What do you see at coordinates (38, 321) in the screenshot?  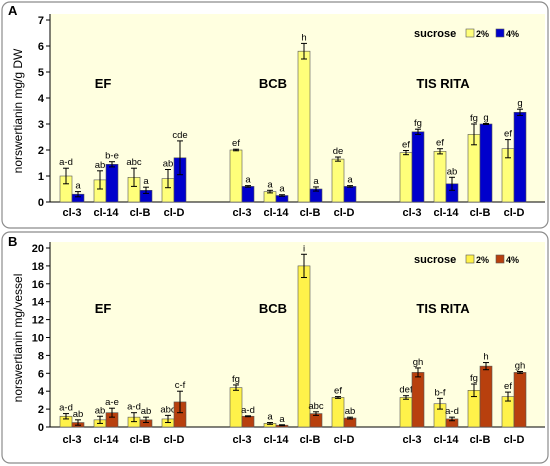 I see `y-tick-label: 12` at bounding box center [38, 321].